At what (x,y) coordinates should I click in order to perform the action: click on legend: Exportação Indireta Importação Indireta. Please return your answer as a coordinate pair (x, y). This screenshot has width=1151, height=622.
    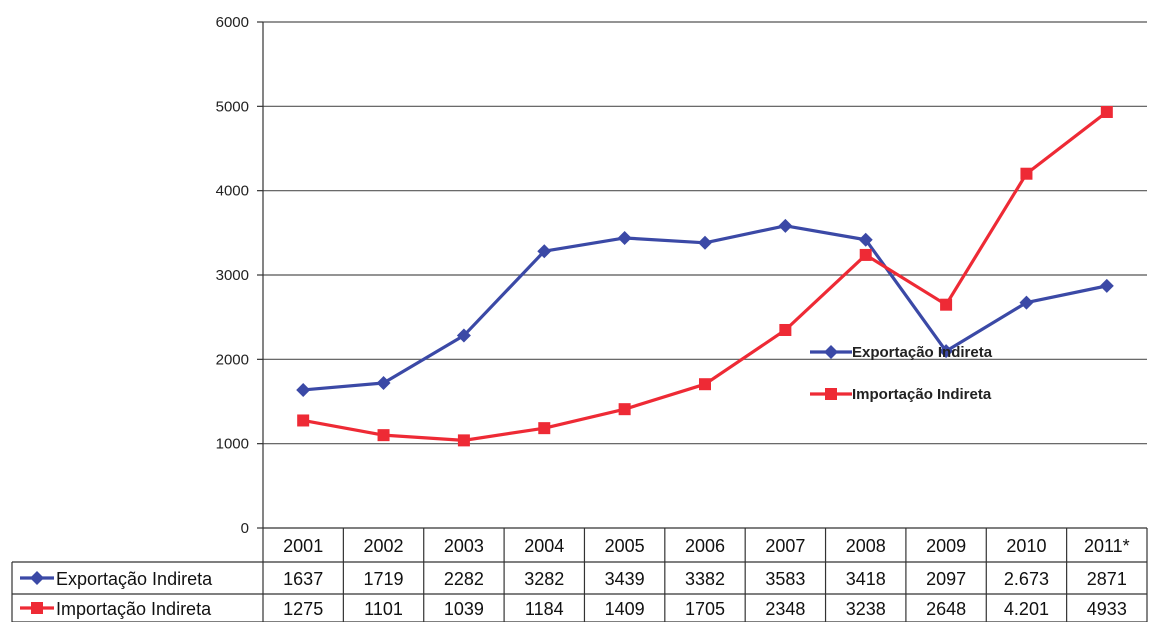
    Looking at the image, I should click on (901, 373).